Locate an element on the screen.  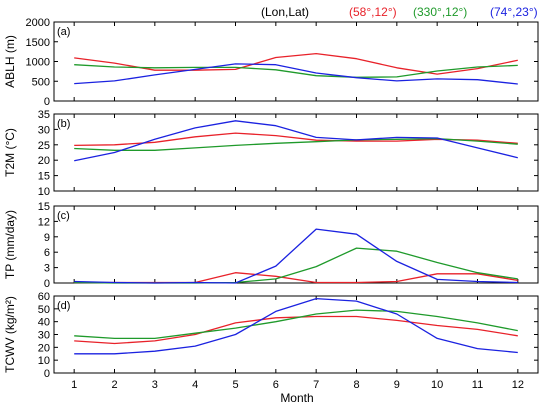
x-tick-label: 6 is located at coordinates (276, 385).